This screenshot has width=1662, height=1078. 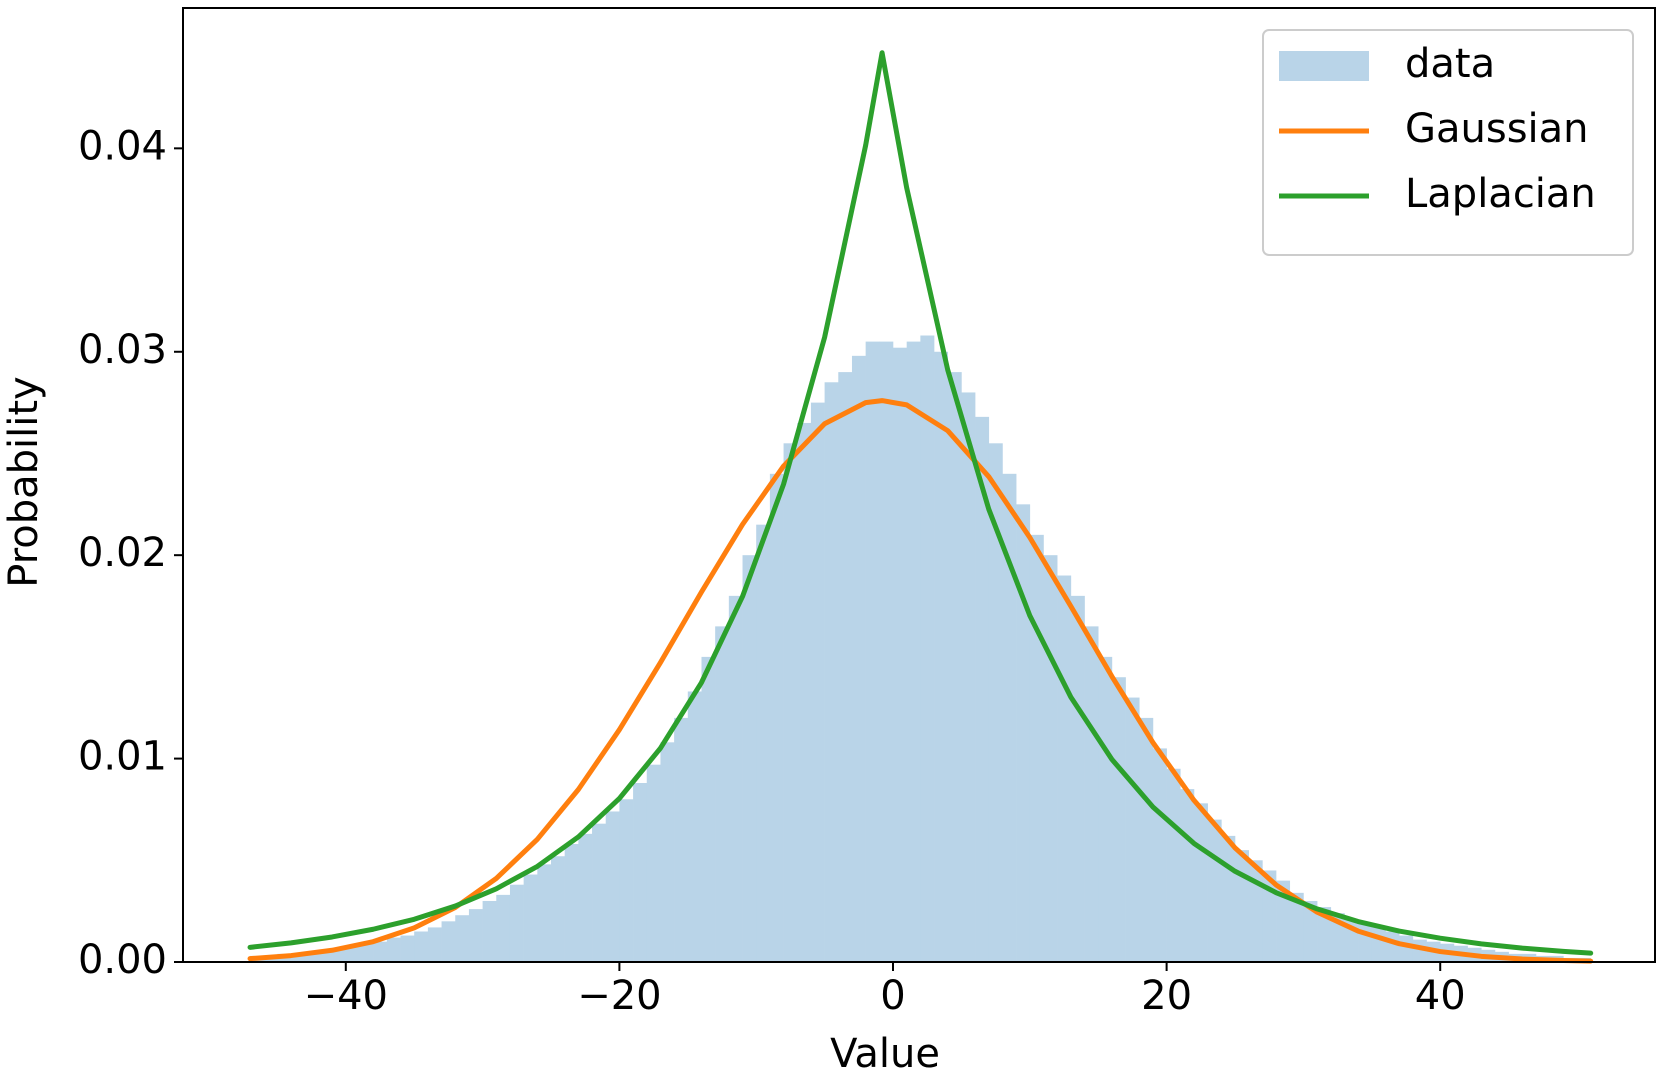 What do you see at coordinates (619, 996) in the screenshot?
I see `x-tick-label: −20` at bounding box center [619, 996].